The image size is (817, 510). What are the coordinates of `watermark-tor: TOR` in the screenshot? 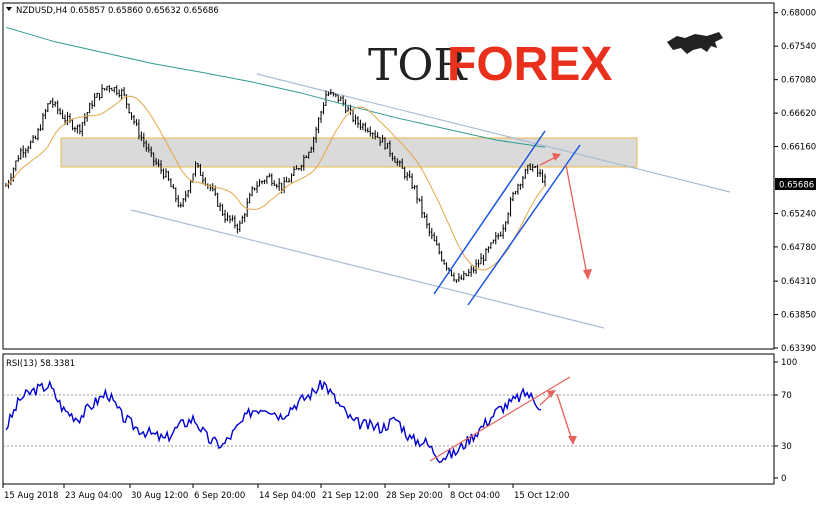 It's located at (418, 65).